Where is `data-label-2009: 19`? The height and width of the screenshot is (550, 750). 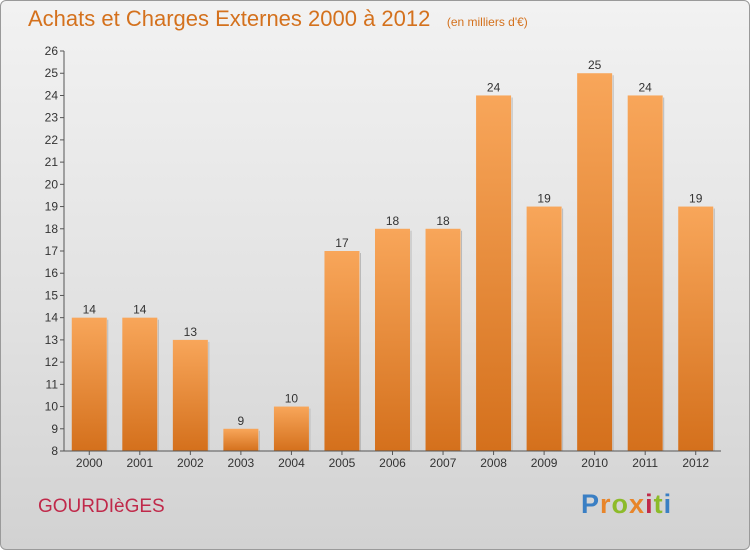
data-label-2009: 19 is located at coordinates (544, 199).